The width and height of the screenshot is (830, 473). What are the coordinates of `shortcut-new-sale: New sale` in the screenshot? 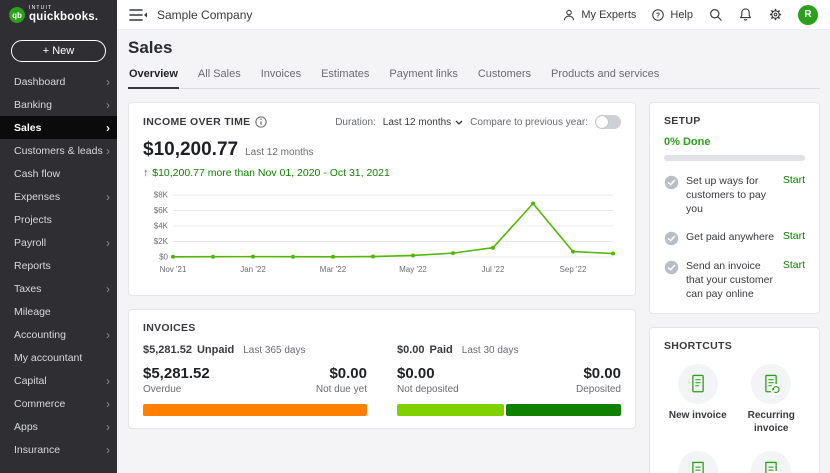 It's located at (698, 462).